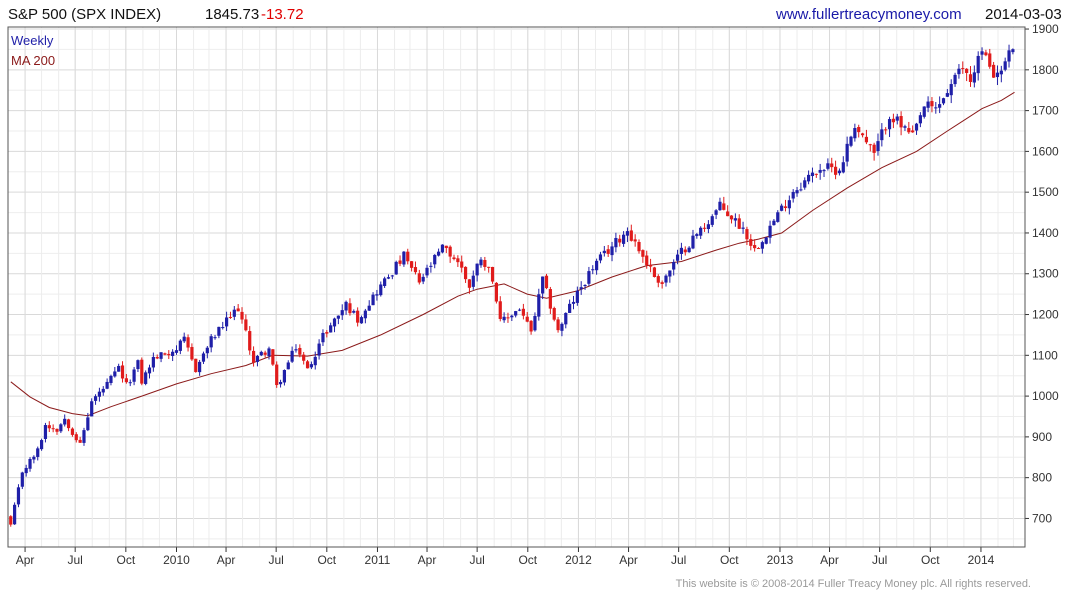 This screenshot has width=1075, height=600. What do you see at coordinates (75, 560) in the screenshot?
I see `x-tick-label: Jul` at bounding box center [75, 560].